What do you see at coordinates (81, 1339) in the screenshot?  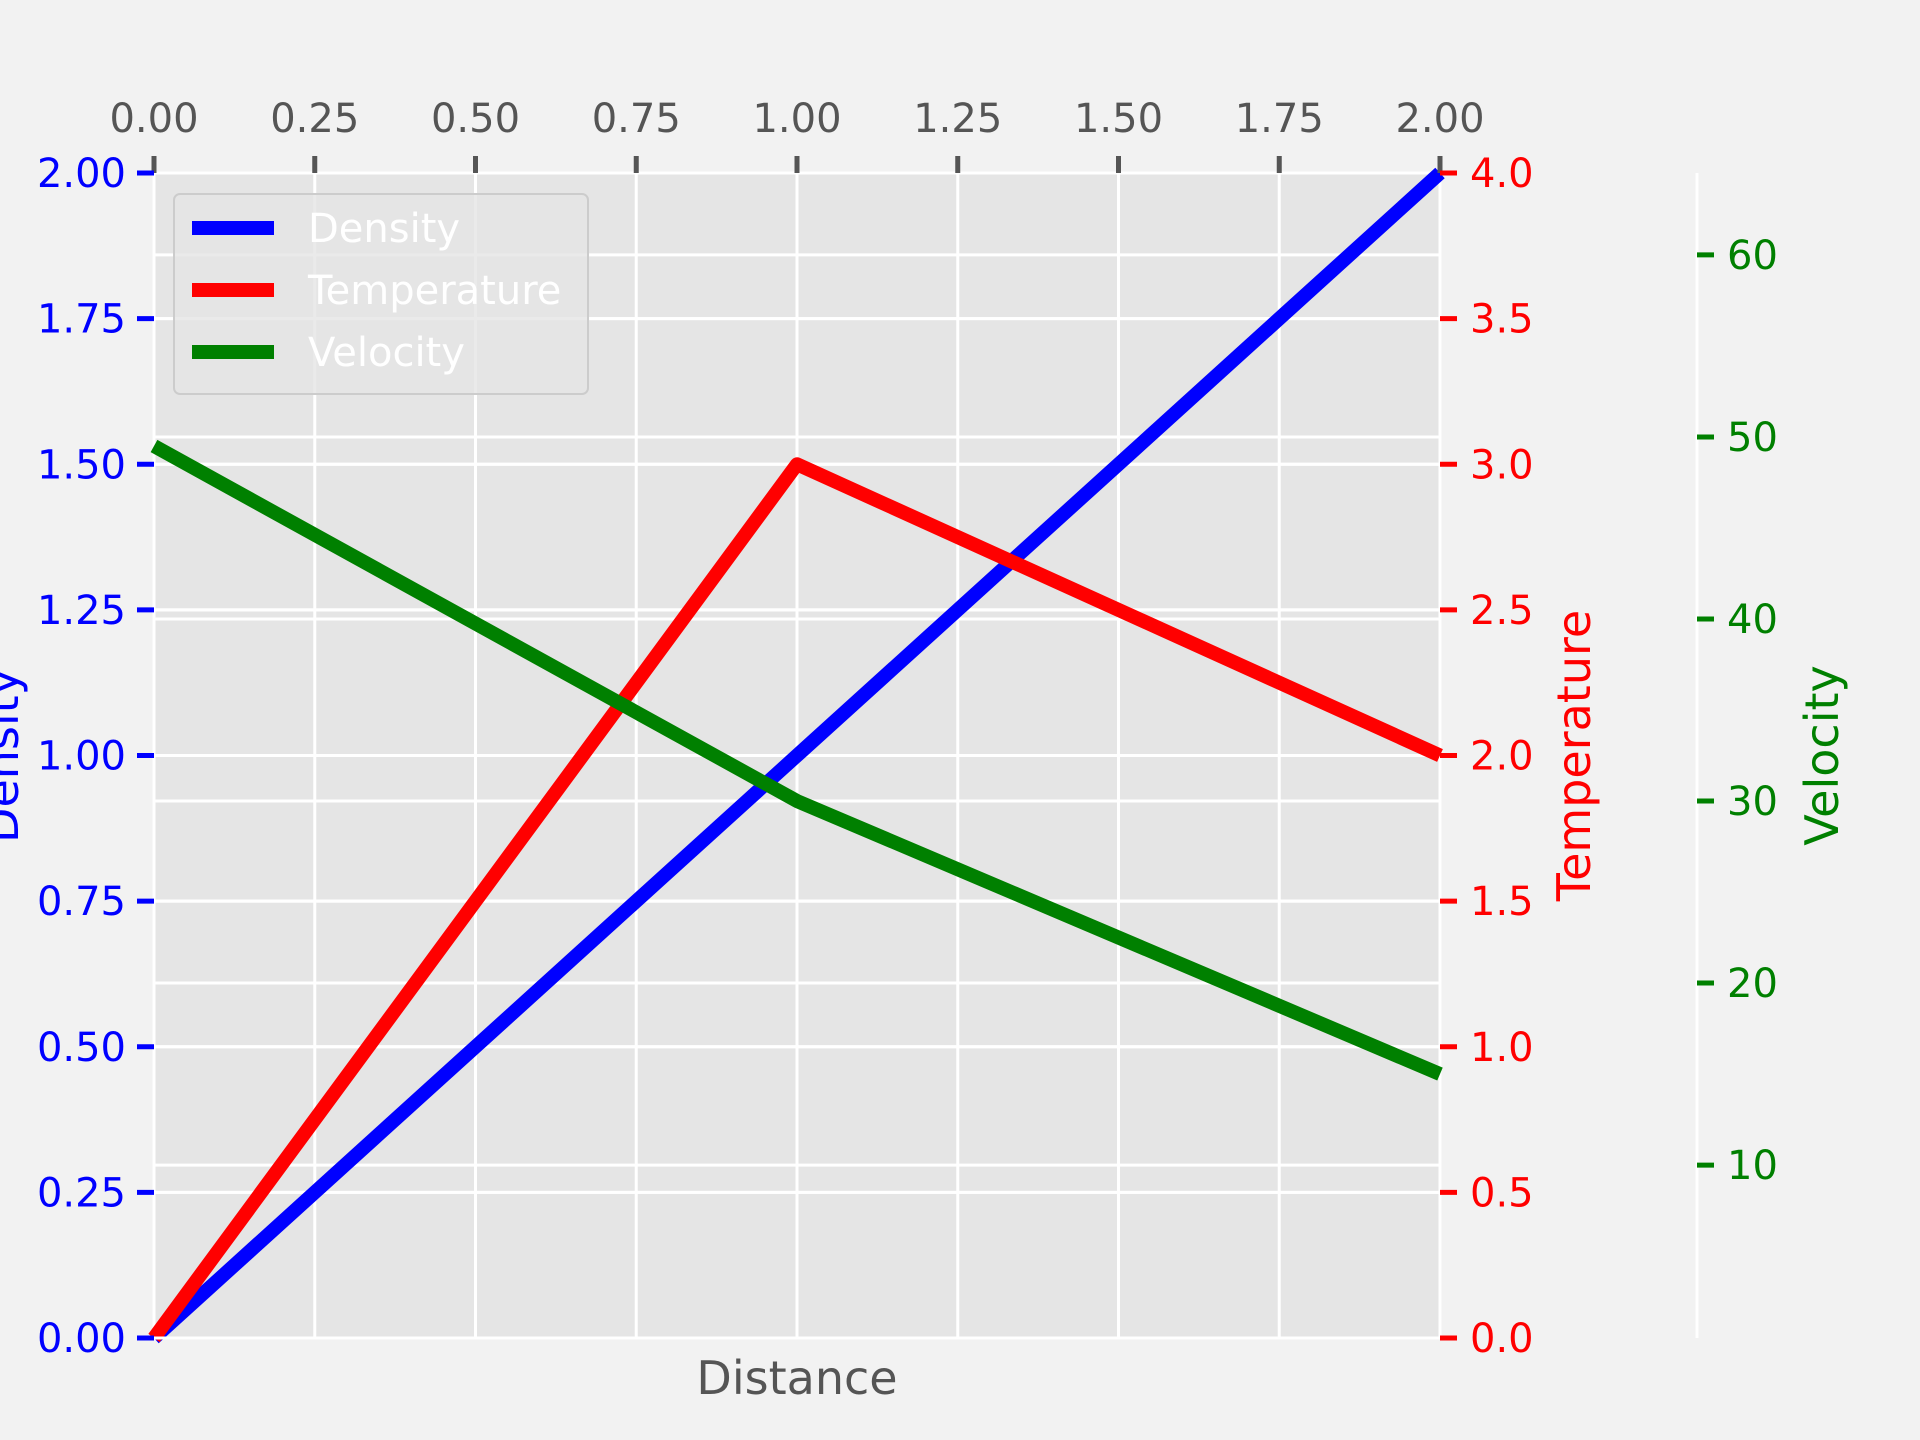 I see `density-tick-label: 0.00` at bounding box center [81, 1339].